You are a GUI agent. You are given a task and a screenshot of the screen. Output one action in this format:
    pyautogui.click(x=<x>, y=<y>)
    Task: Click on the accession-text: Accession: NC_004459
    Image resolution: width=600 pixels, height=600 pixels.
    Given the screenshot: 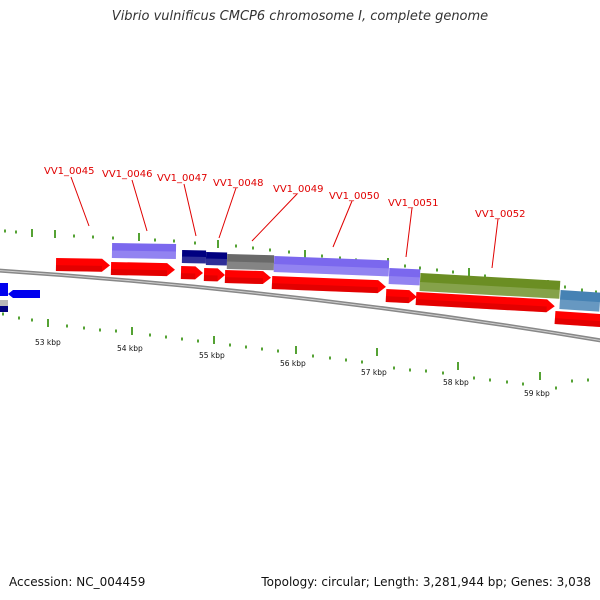 What is the action you would take?
    pyautogui.click(x=77, y=582)
    